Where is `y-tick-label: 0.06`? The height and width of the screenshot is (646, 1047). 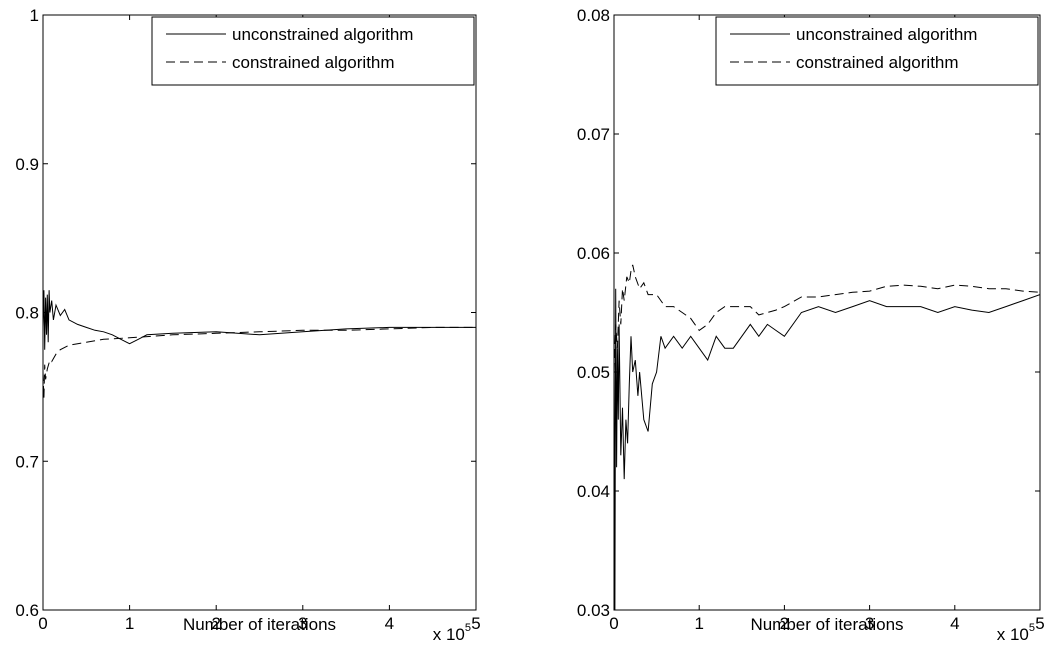
y-tick-label: 0.06 is located at coordinates (593, 253).